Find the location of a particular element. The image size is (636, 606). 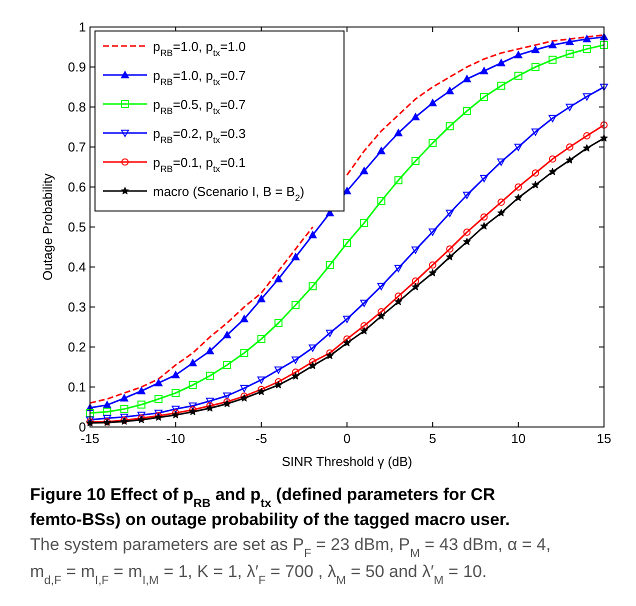

x-tick-label: -5 is located at coordinates (262, 438).